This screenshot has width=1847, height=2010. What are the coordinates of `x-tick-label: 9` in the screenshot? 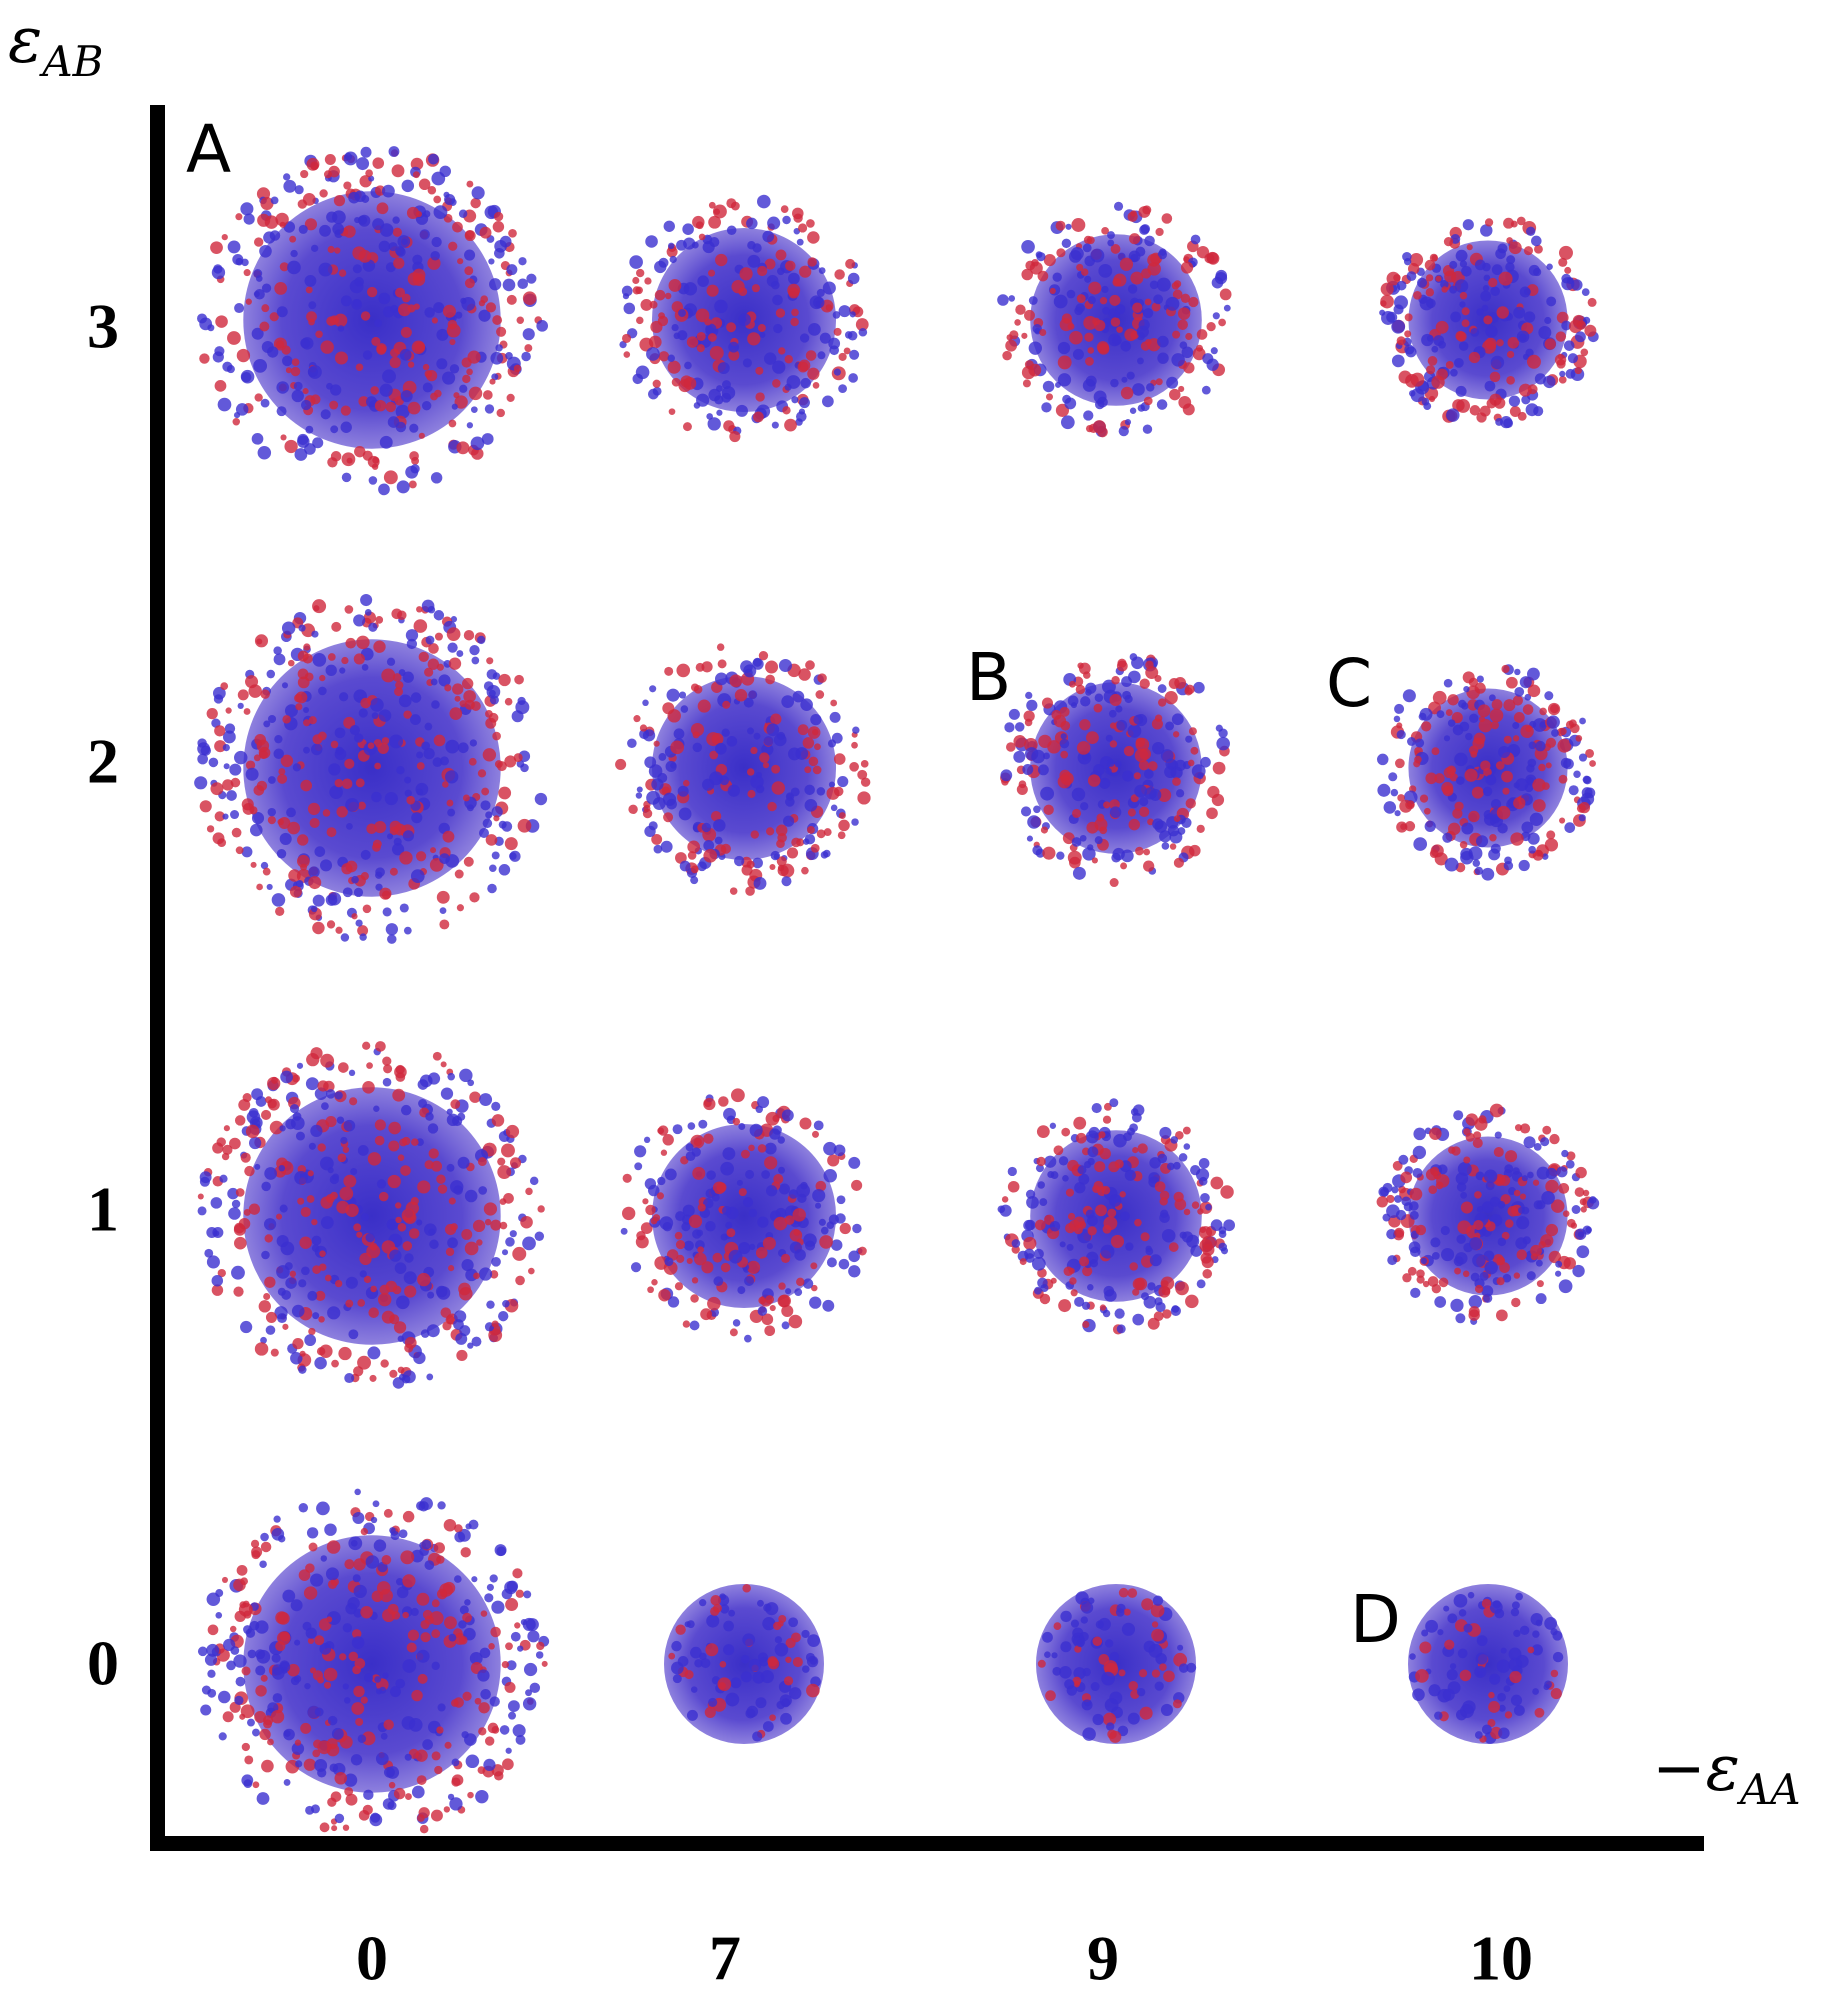 It's located at (1103, 1958).